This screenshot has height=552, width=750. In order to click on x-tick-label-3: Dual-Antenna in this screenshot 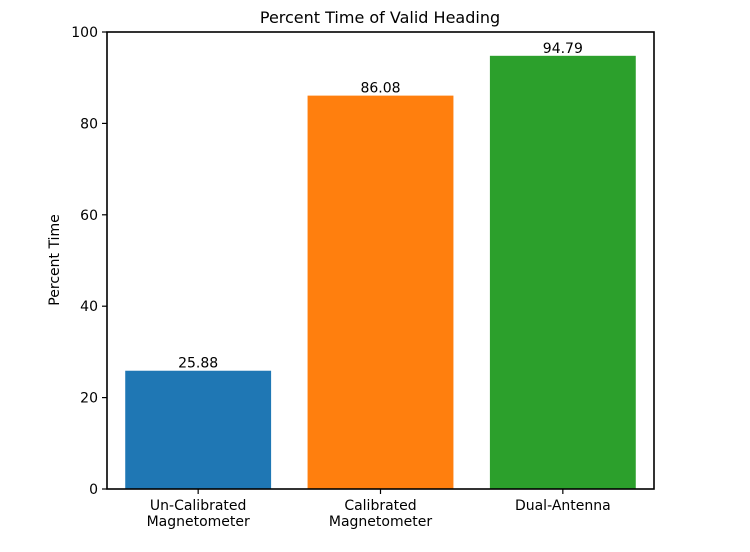, I will do `click(563, 506)`.